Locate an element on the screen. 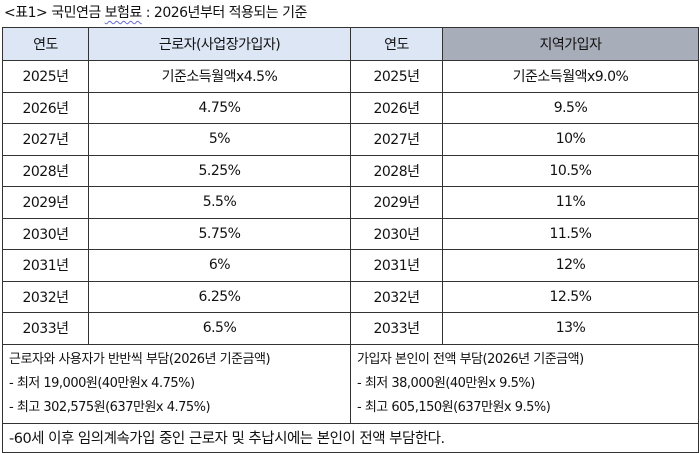  table-row: 2029년 5.5% 2029년 11% is located at coordinates (350, 202).